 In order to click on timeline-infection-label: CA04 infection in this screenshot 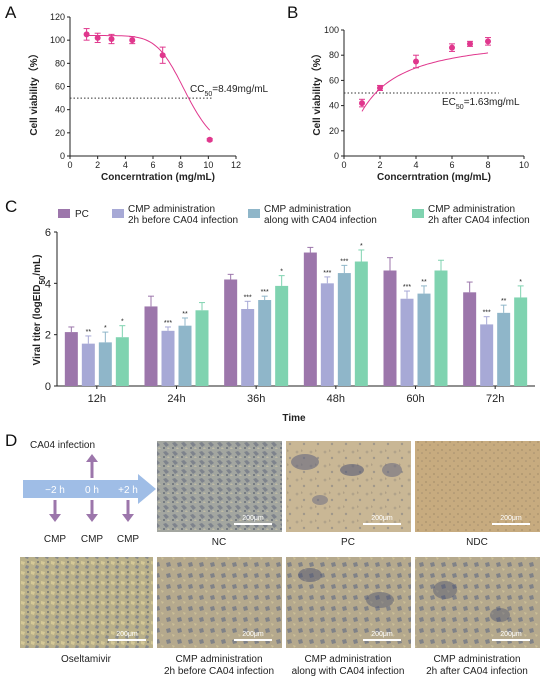, I will do `click(62, 445)`.